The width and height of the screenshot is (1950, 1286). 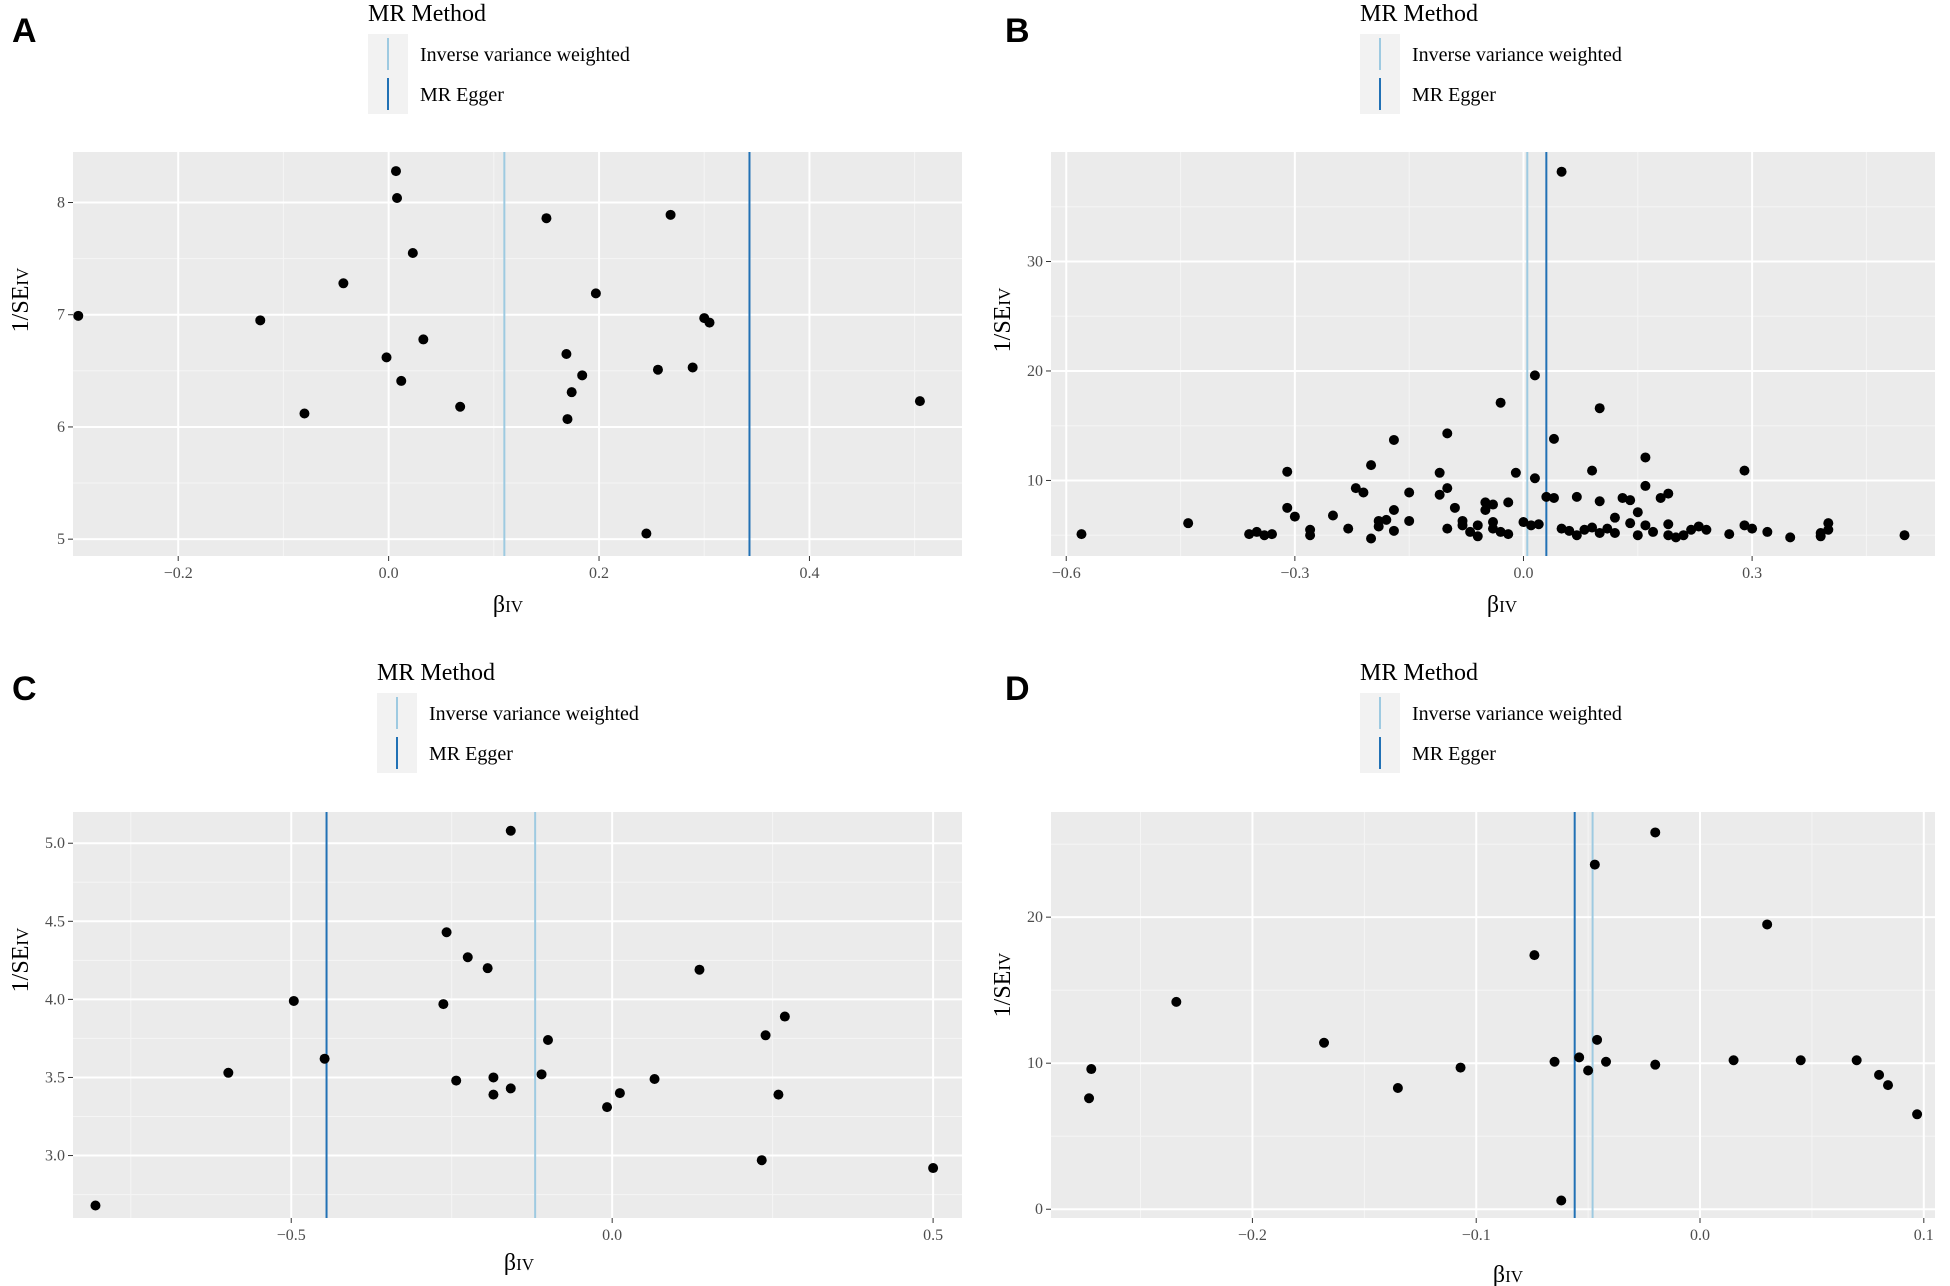 I want to click on panel-letter: B, so click(x=1017, y=31).